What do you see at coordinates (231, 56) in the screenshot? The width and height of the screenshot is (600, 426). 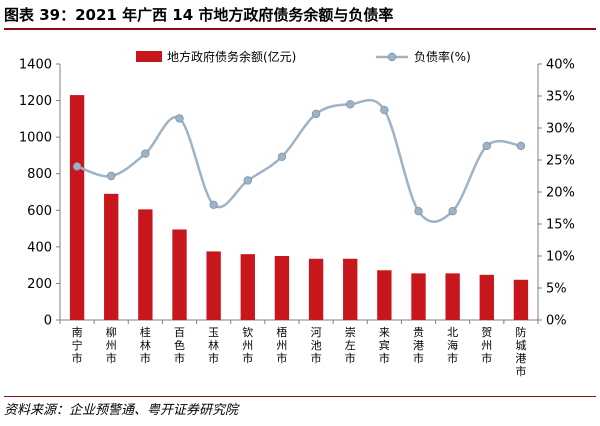 I see `legend-bar-label: 地方政府债务余额(亿元)` at bounding box center [231, 56].